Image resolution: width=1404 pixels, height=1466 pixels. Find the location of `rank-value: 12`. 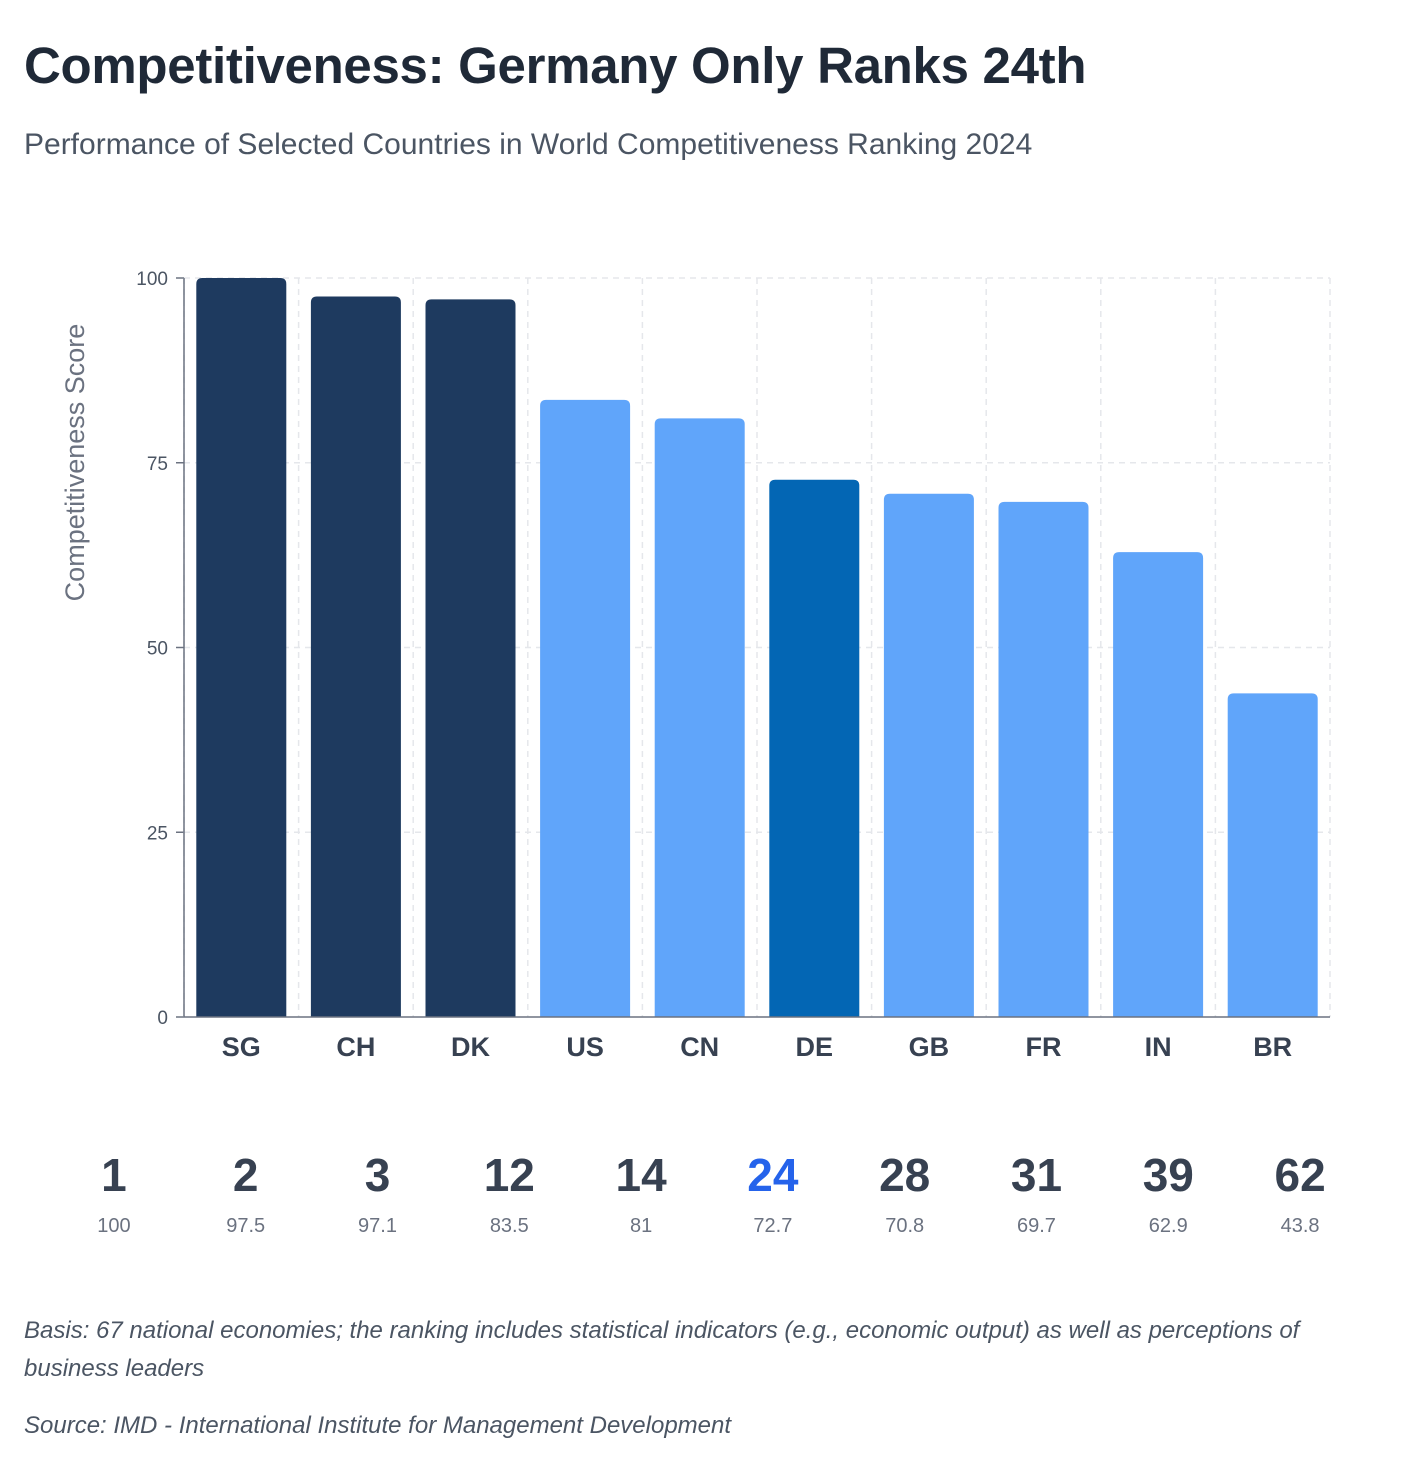

rank-value: 12 is located at coordinates (509, 1175).